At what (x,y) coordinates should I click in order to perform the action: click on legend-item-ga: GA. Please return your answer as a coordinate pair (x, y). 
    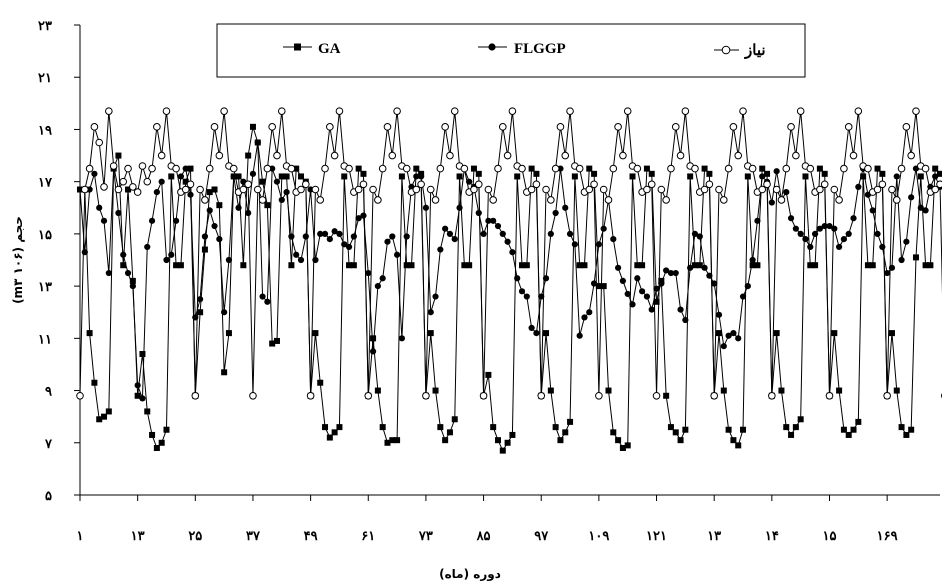
    Looking at the image, I should click on (312, 49).